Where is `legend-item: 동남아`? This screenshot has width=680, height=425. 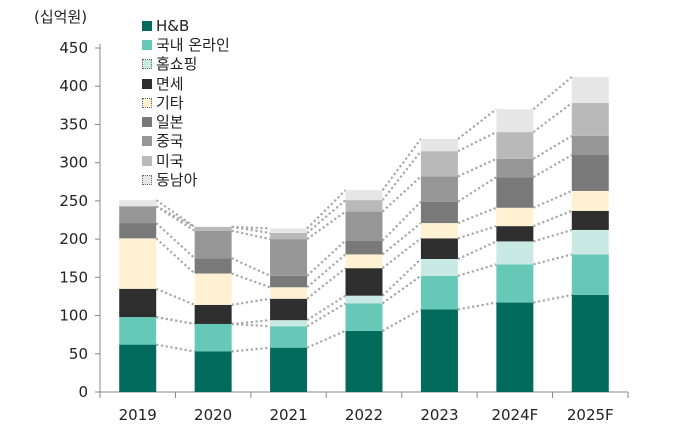 legend-item: 동남아 is located at coordinates (186, 179).